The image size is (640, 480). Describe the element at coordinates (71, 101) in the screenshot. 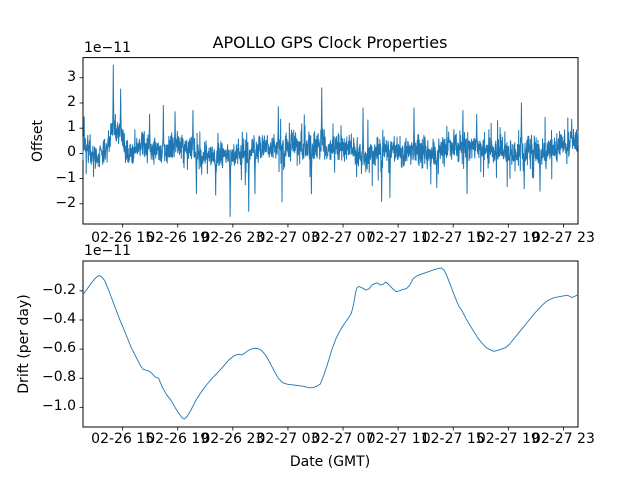

I see `y-tick-label: 2` at that location.